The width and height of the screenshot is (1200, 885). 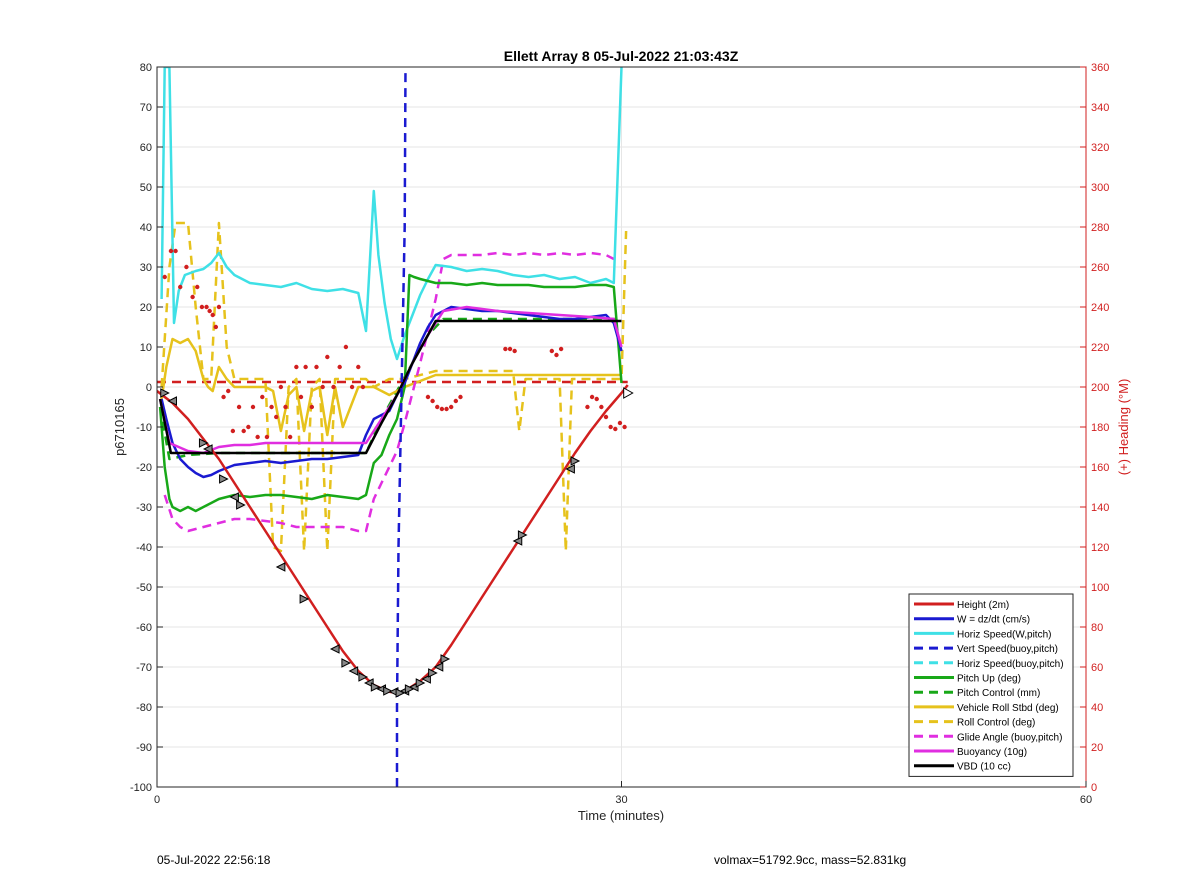 What do you see at coordinates (146, 108) in the screenshot?
I see `y-tick-label: 70` at bounding box center [146, 108].